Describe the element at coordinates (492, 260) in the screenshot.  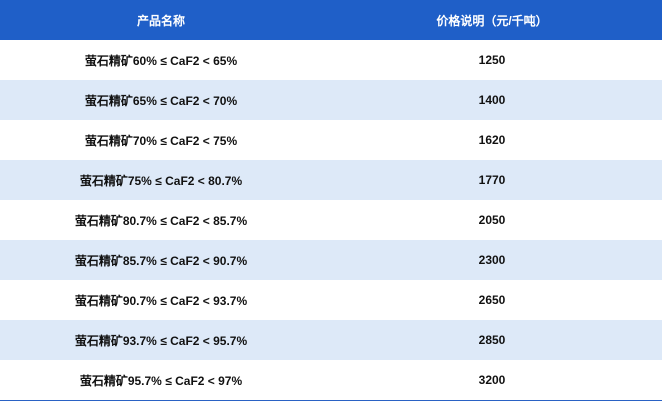
I see `price-cell: 2300` at that location.